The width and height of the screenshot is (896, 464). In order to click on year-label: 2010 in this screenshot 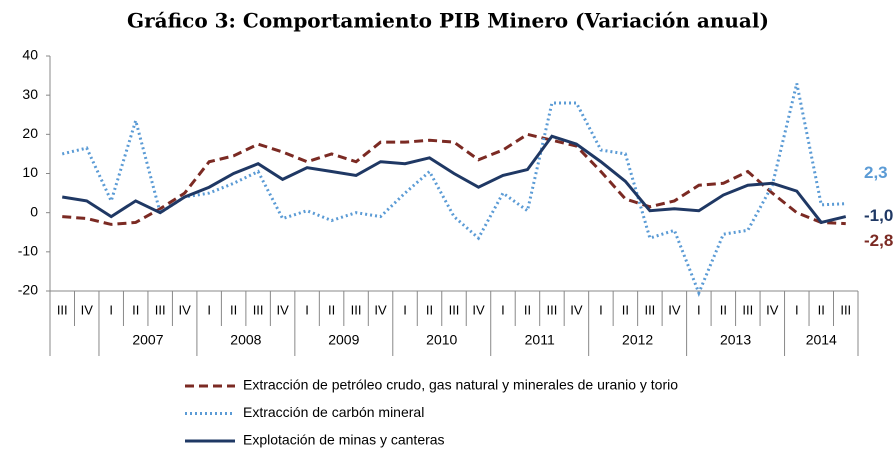, I will do `click(441, 340)`.